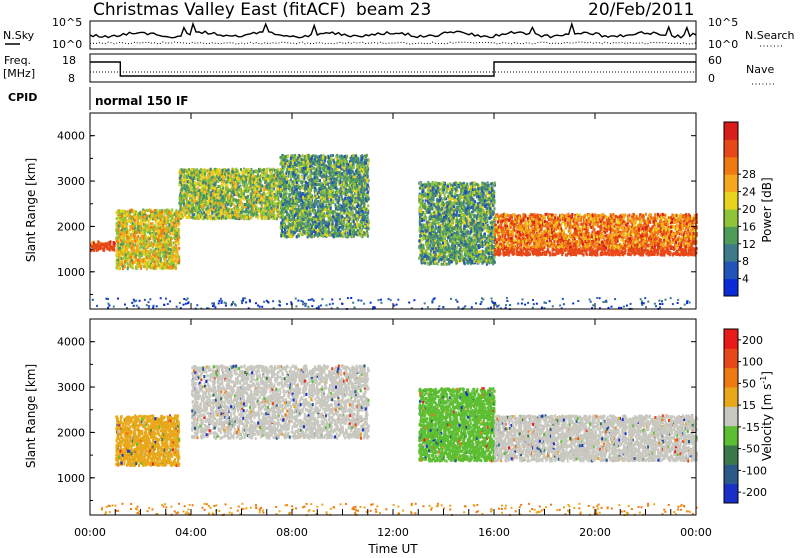 The height and width of the screenshot is (558, 800). What do you see at coordinates (71, 78) in the screenshot?
I see `freq-left-tick-bottom: 8` at bounding box center [71, 78].